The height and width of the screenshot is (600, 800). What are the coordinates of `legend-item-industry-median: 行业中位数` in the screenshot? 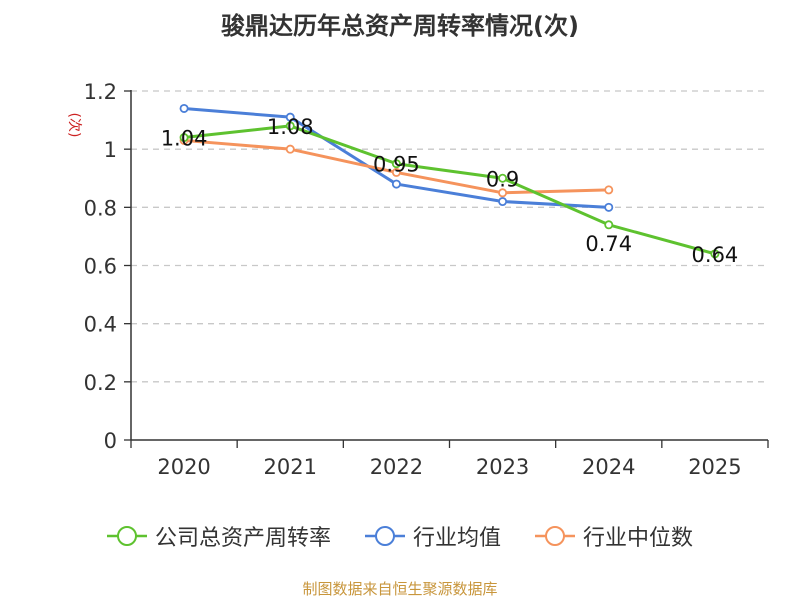 It's located at (614, 536).